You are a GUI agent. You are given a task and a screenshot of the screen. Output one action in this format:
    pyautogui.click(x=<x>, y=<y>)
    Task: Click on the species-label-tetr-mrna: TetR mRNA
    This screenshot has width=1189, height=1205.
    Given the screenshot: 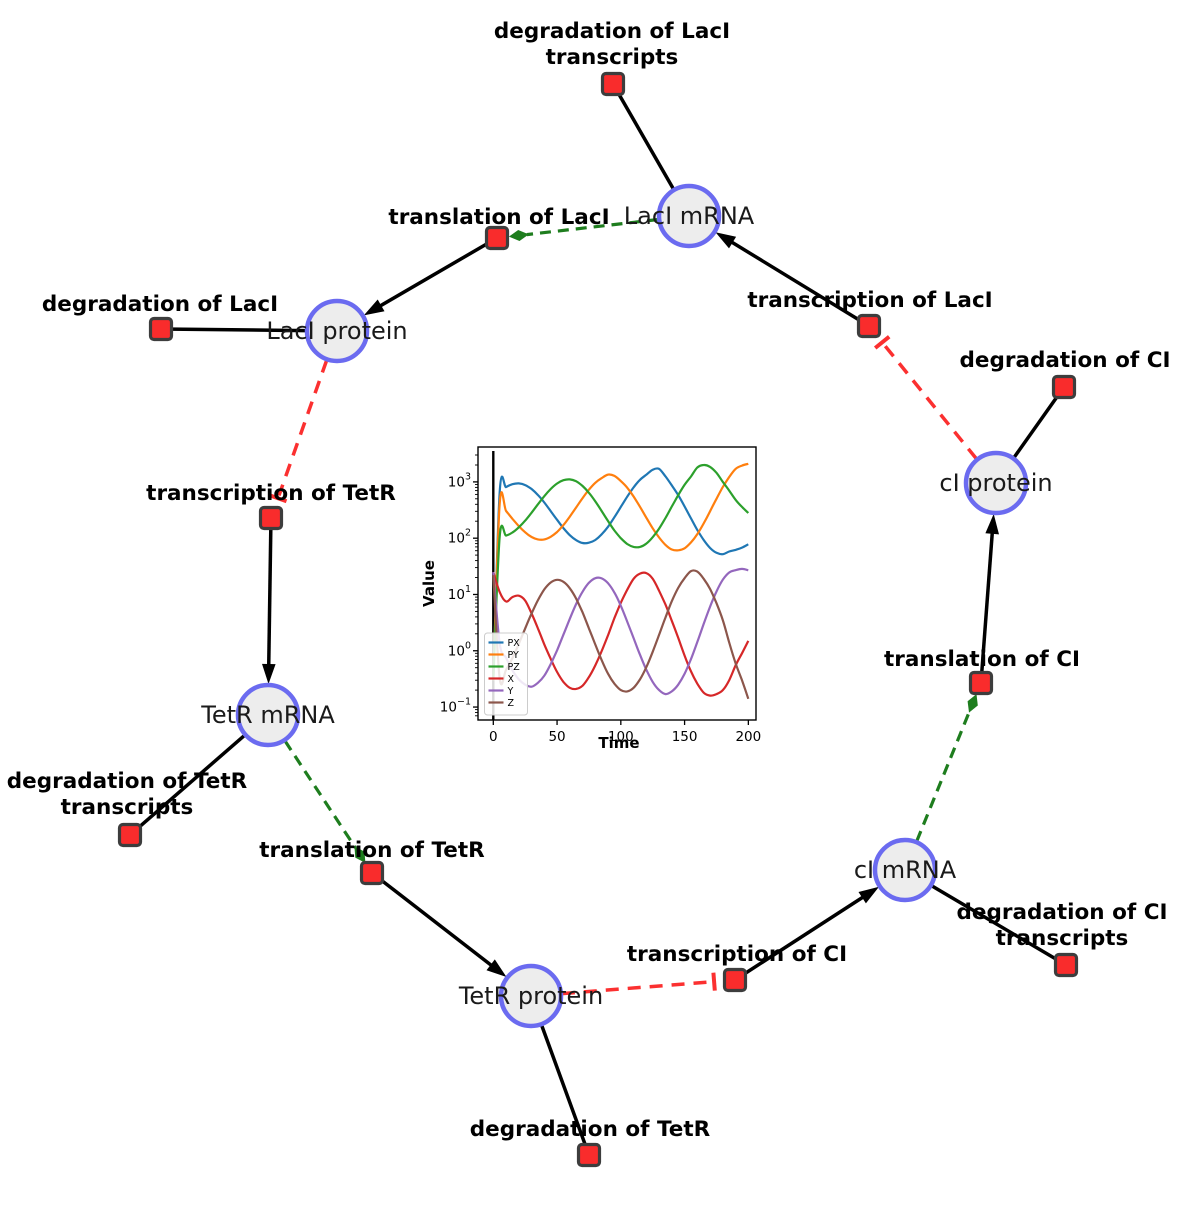 What is the action you would take?
    pyautogui.click(x=267, y=715)
    